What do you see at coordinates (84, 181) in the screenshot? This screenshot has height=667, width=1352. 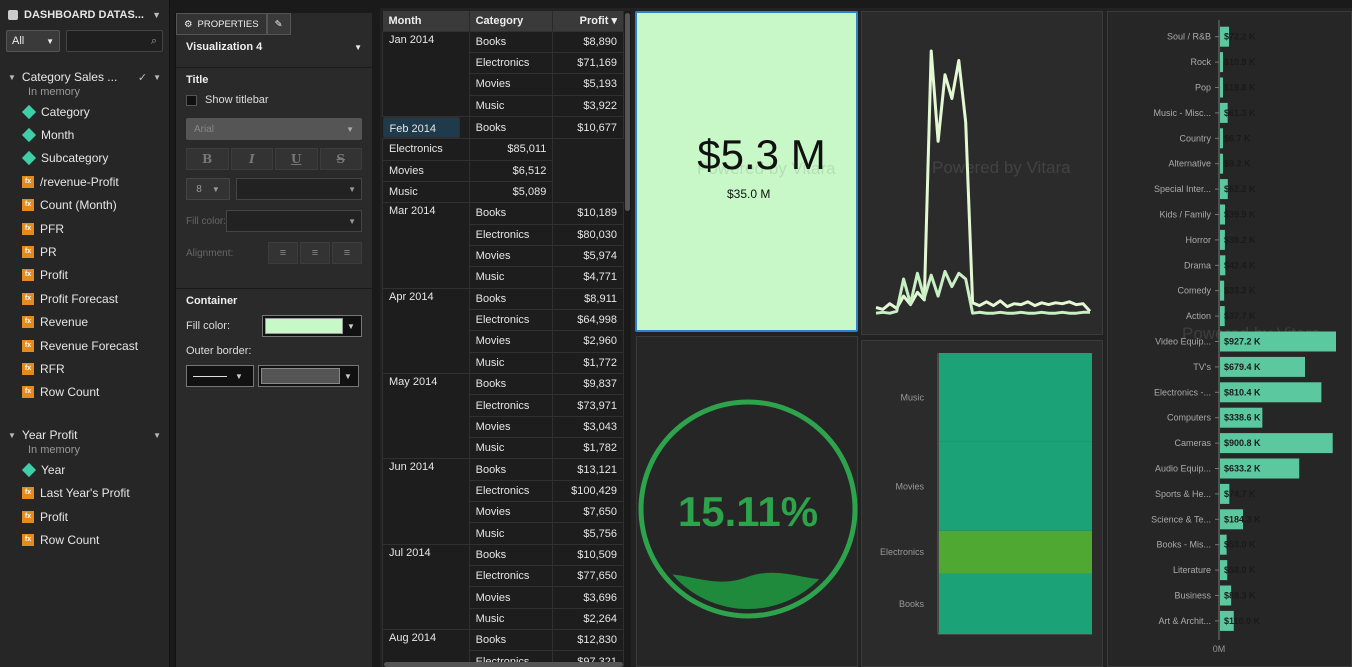 I see `dataset-field: fx/revenue-Profit` at bounding box center [84, 181].